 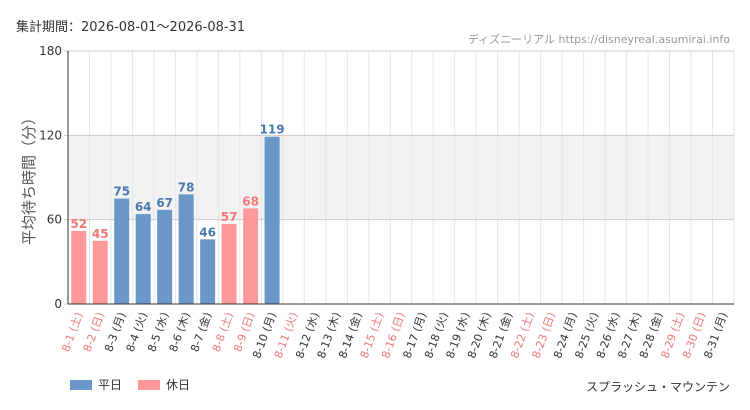 I want to click on y-axis-label: 平均待ち時間（分）, so click(x=29, y=177).